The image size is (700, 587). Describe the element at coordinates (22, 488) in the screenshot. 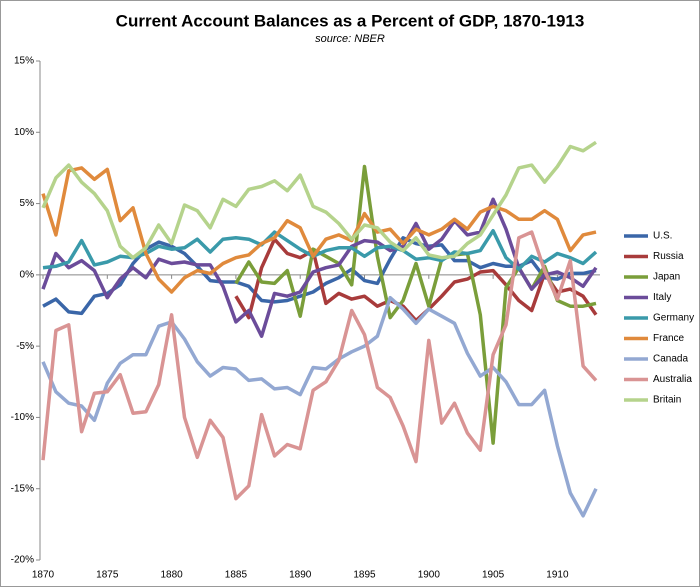

I see `y-tick-label: -15%` at that location.